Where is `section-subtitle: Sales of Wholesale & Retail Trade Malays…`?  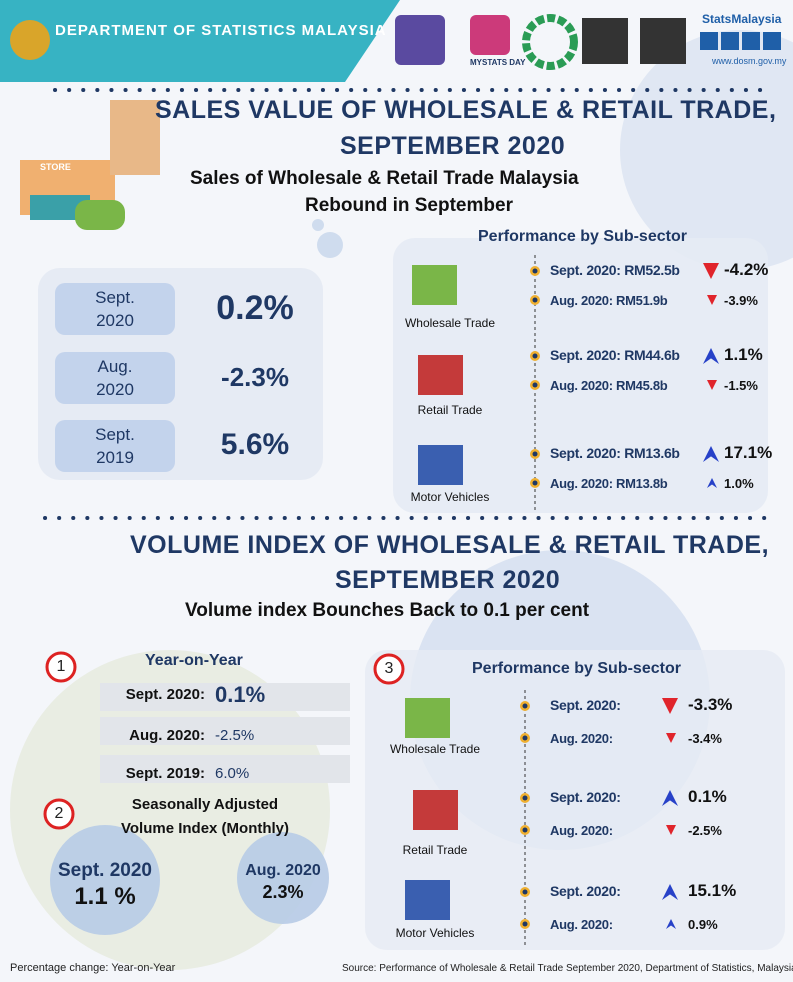 section-subtitle: Sales of Wholesale & Retail Trade Malays… is located at coordinates (384, 178).